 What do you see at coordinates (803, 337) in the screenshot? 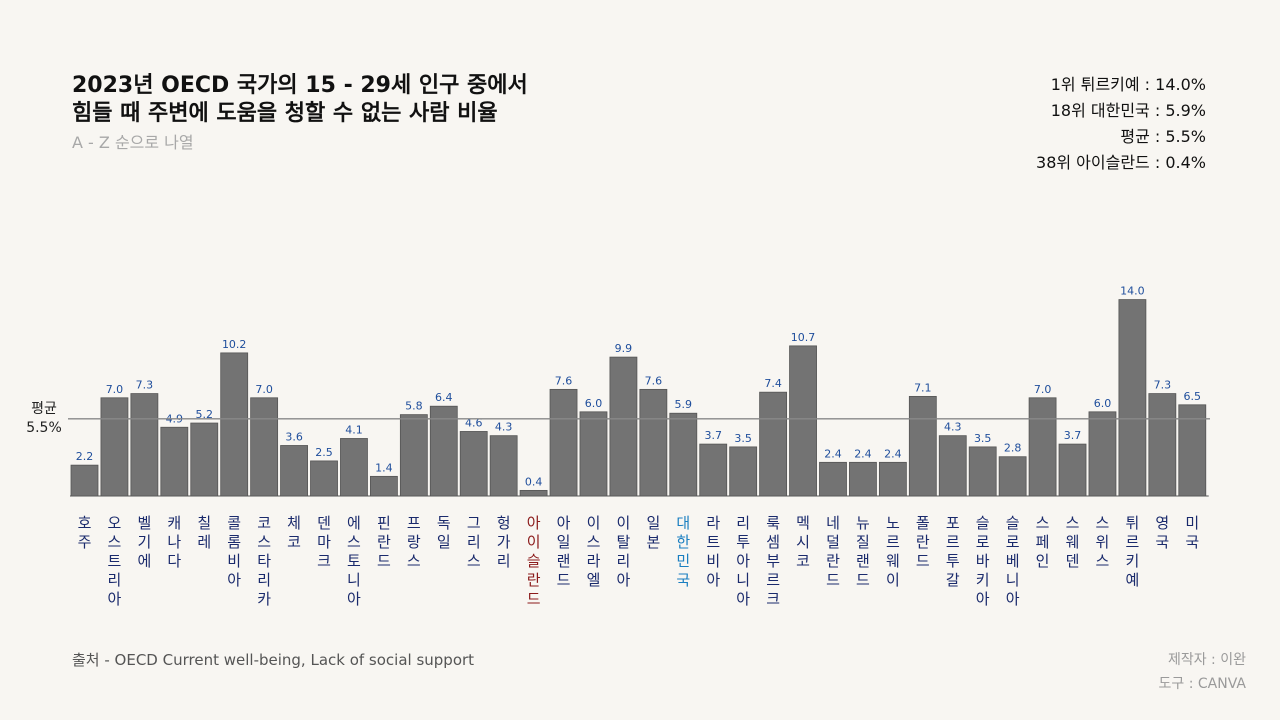
I see `value-label: 10.7` at bounding box center [803, 337].